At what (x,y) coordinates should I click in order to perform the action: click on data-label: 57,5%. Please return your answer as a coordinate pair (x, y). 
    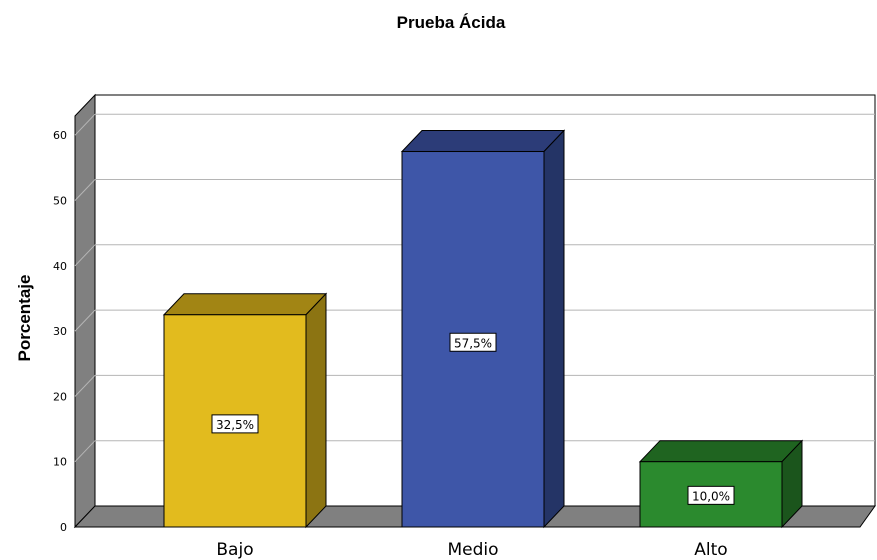
    Looking at the image, I should click on (473, 343).